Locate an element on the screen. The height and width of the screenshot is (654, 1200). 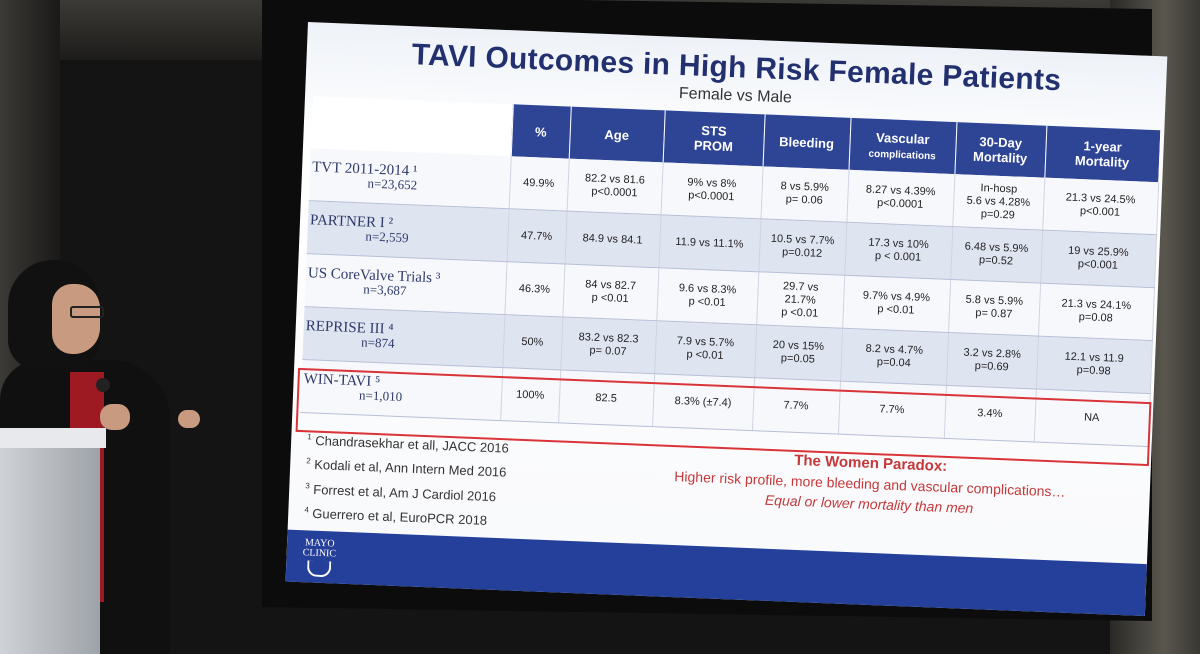
mort30-cell: In-hosp 5.6 vs 4.28% p=0.29 is located at coordinates (998, 202).